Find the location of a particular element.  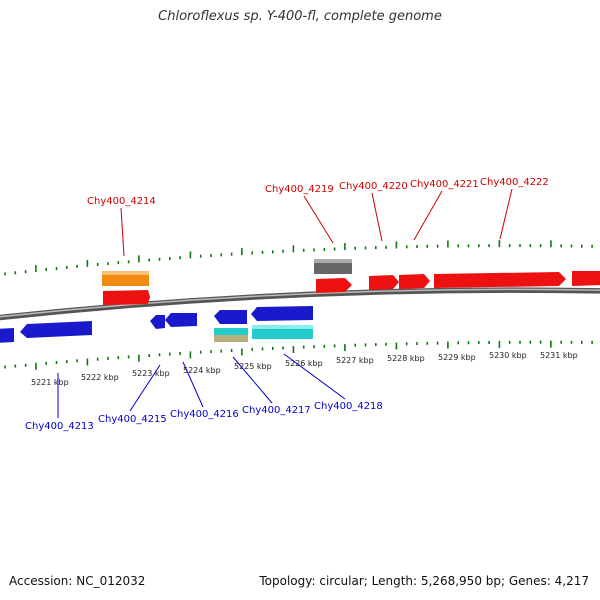

reverse-tick-row is located at coordinates (298, 355).